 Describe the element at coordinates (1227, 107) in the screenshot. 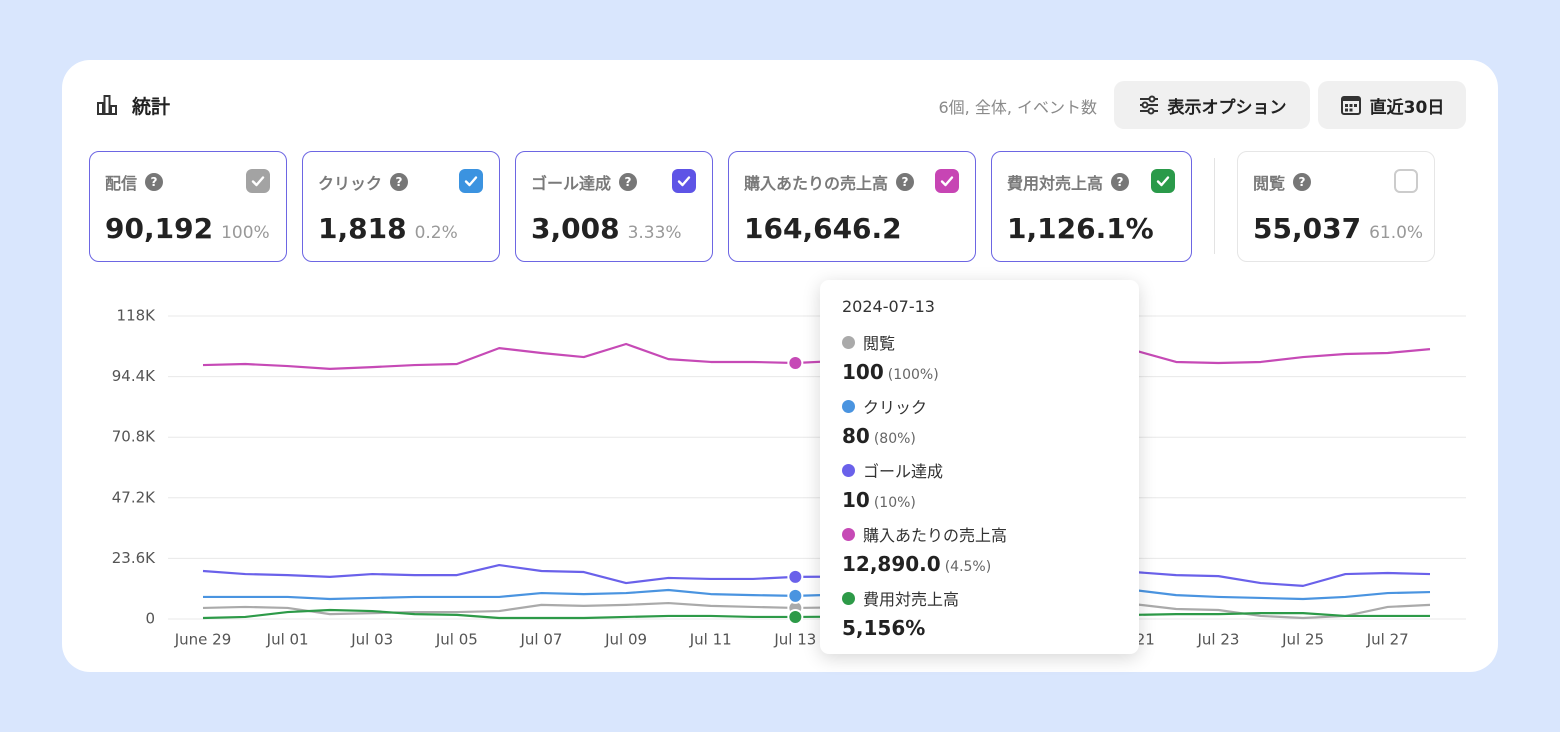

I see `button-label: 表示オプション` at that location.